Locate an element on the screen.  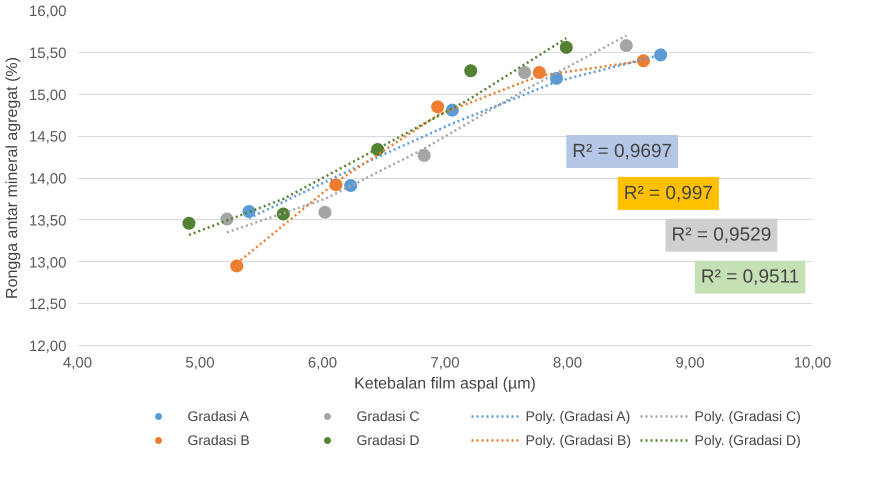
annotation: R² = 0,9529 is located at coordinates (722, 235).